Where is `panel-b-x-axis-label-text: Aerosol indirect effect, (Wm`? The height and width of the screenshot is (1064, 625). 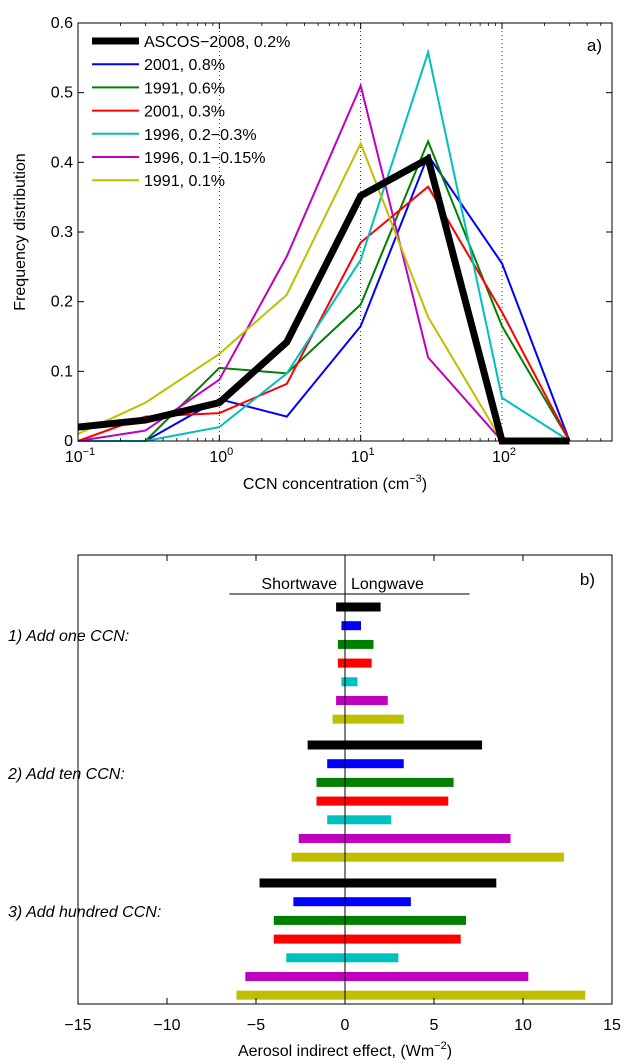
panel-b-x-axis-label-text: Aerosol indirect effect, (Wm is located at coordinates (336, 1051).